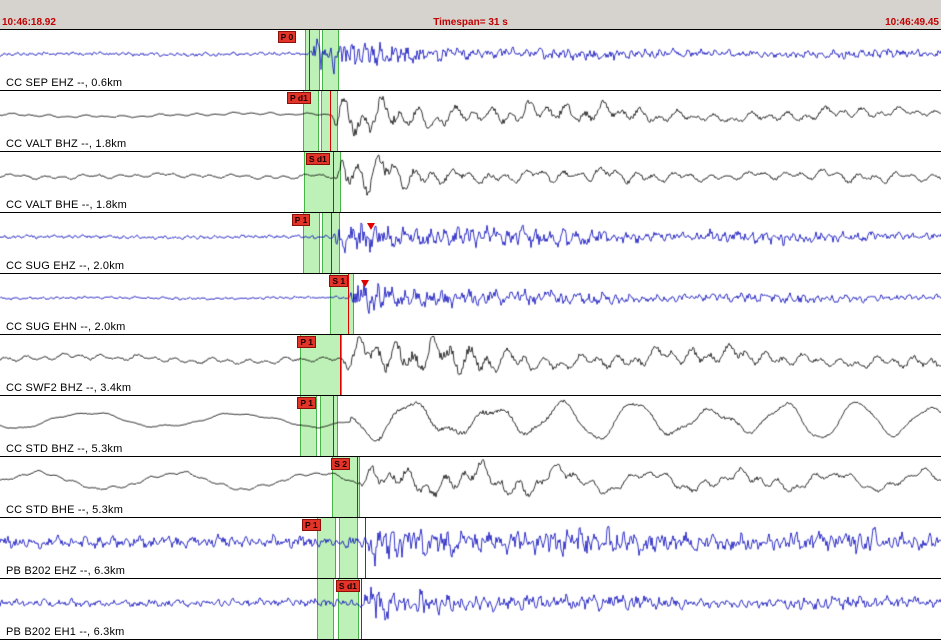 The width and height of the screenshot is (941, 640). Describe the element at coordinates (66, 205) in the screenshot. I see `station-label: CC VALT BHE --, 1.8km` at that location.